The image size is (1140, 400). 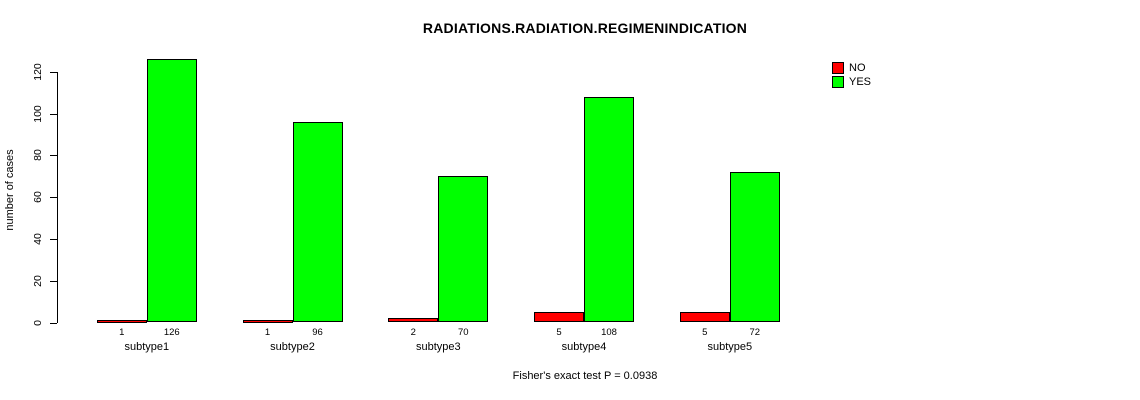 What do you see at coordinates (584, 347) in the screenshot?
I see `category-label: subtype4` at bounding box center [584, 347].